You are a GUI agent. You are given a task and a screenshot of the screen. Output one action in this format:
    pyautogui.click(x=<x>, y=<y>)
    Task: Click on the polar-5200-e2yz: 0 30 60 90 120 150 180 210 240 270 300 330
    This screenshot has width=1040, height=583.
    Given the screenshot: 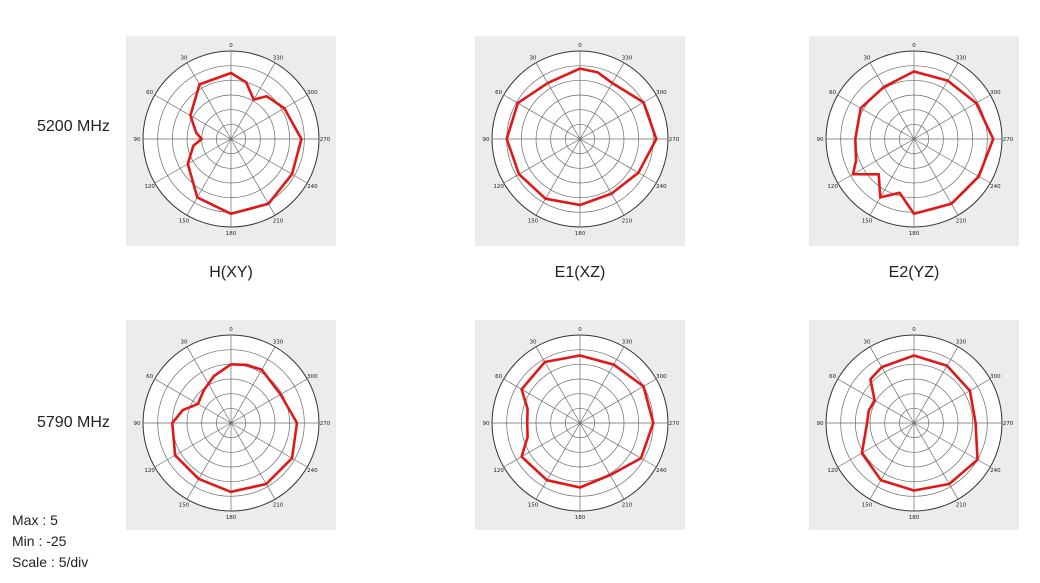 What is the action you would take?
    pyautogui.click(x=914, y=141)
    